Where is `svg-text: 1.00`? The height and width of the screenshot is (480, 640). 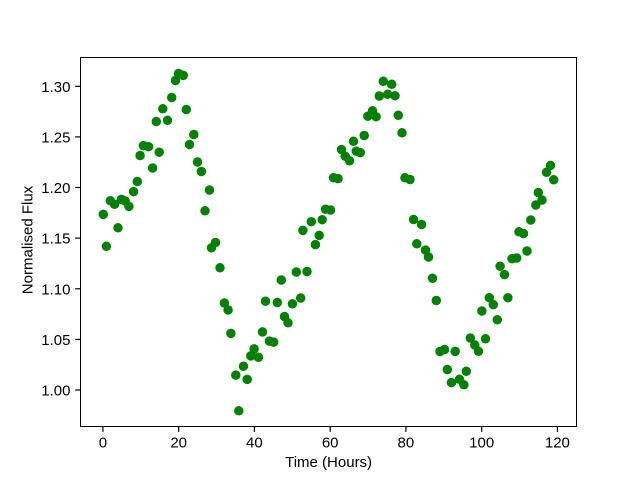
svg-text: 1.00 is located at coordinates (55, 390).